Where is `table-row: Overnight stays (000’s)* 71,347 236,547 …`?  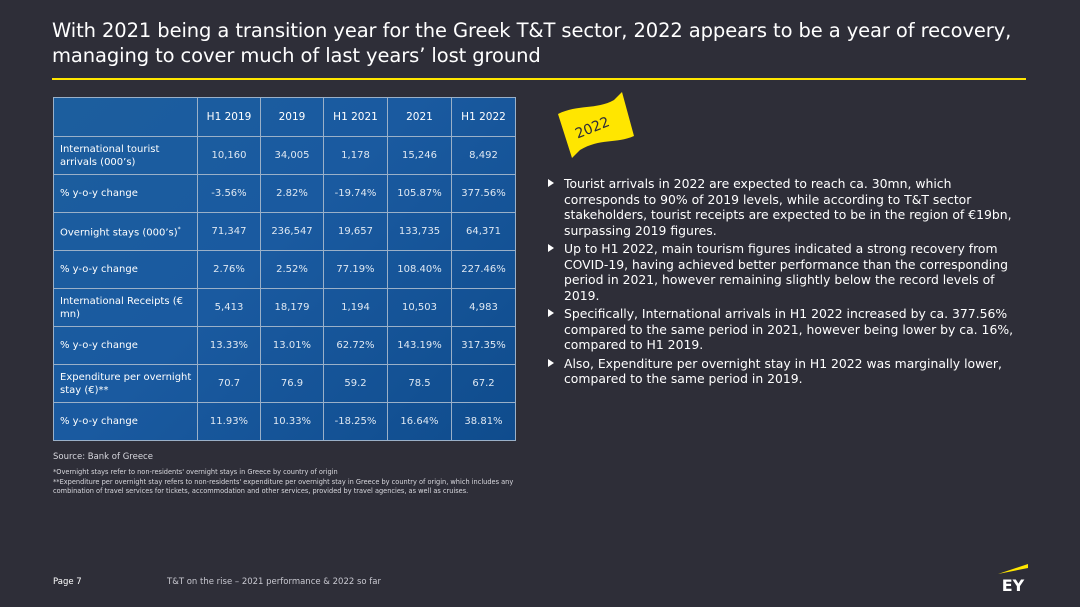
table-row: Overnight stays (000’s)* 71,347 236,547 … is located at coordinates (284, 231).